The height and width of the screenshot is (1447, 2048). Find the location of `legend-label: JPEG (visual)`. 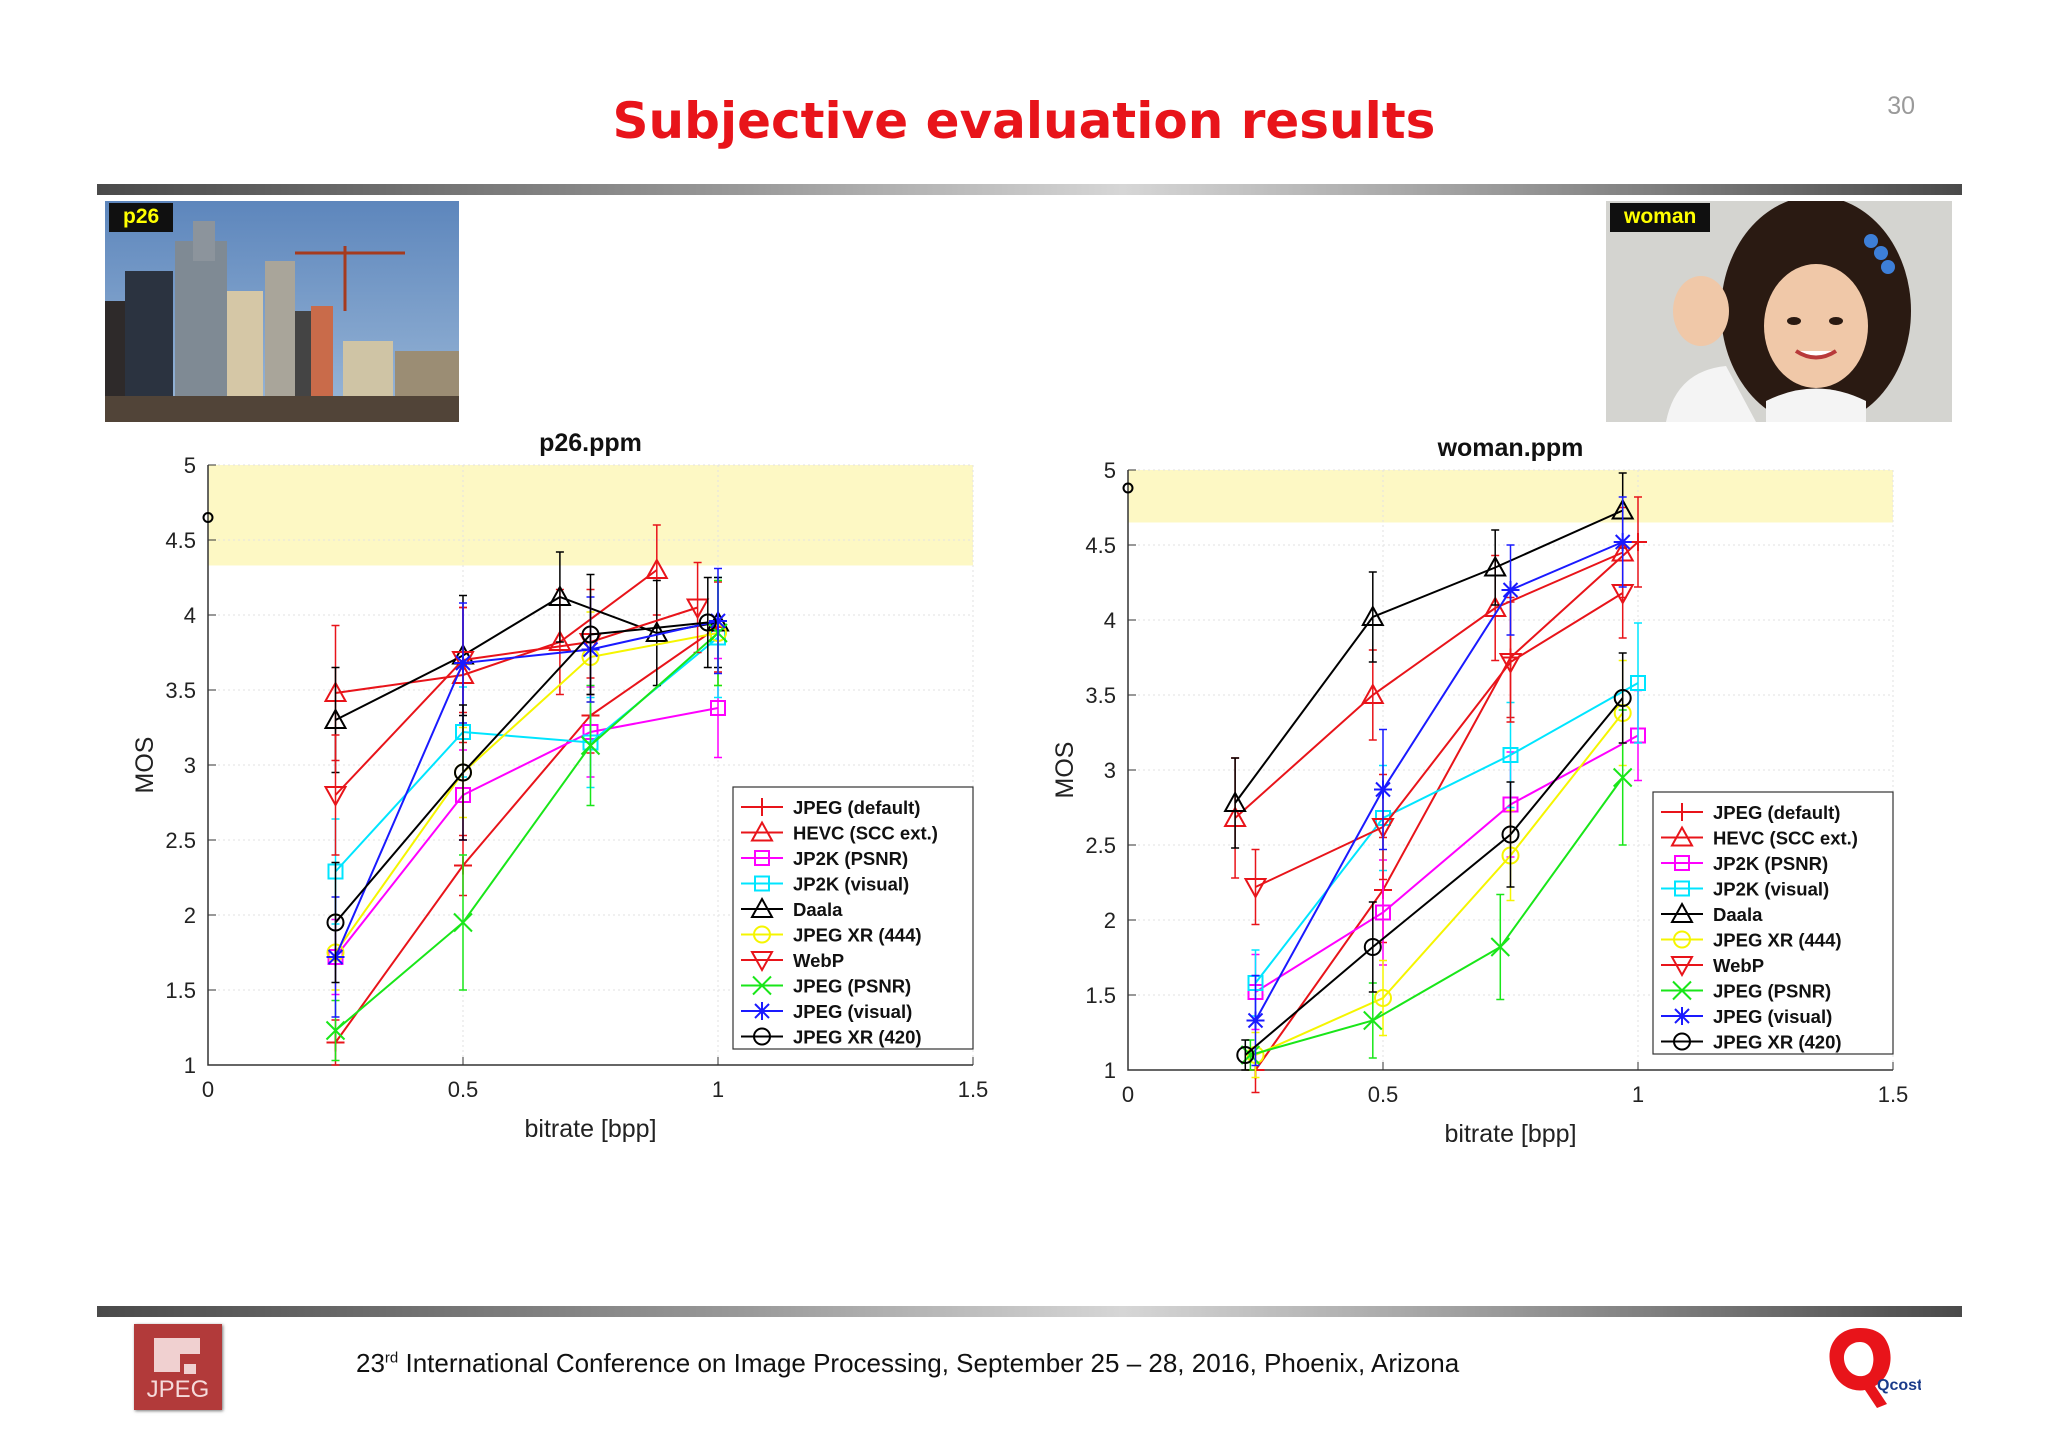

legend-label: JPEG (visual) is located at coordinates (1772, 1016).